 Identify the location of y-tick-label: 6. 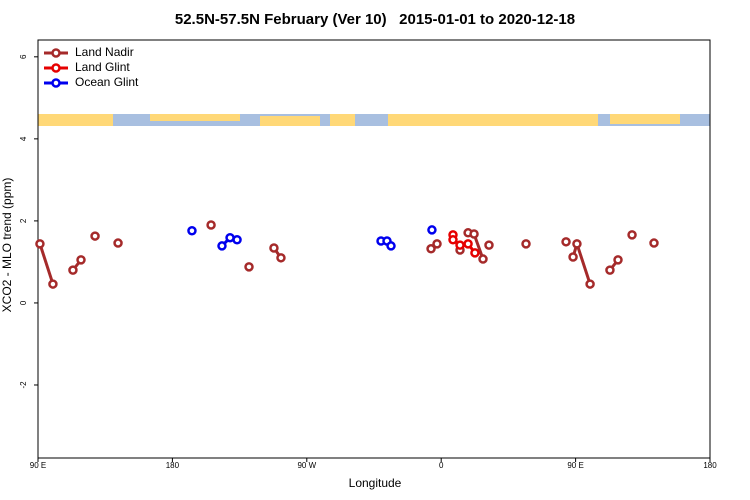
(23, 56).